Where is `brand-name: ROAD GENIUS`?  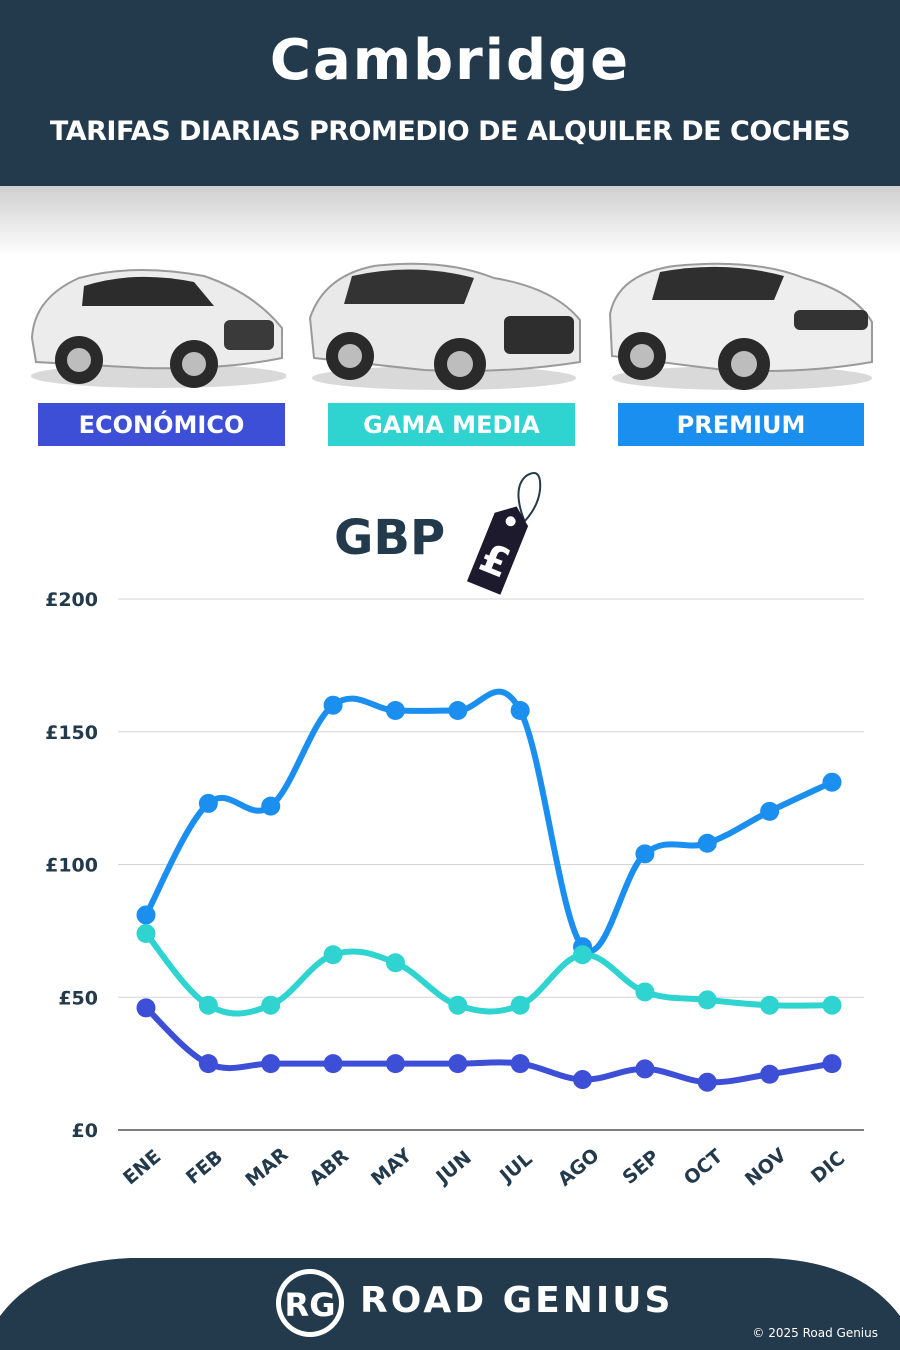
brand-name: ROAD GENIUS is located at coordinates (517, 1300).